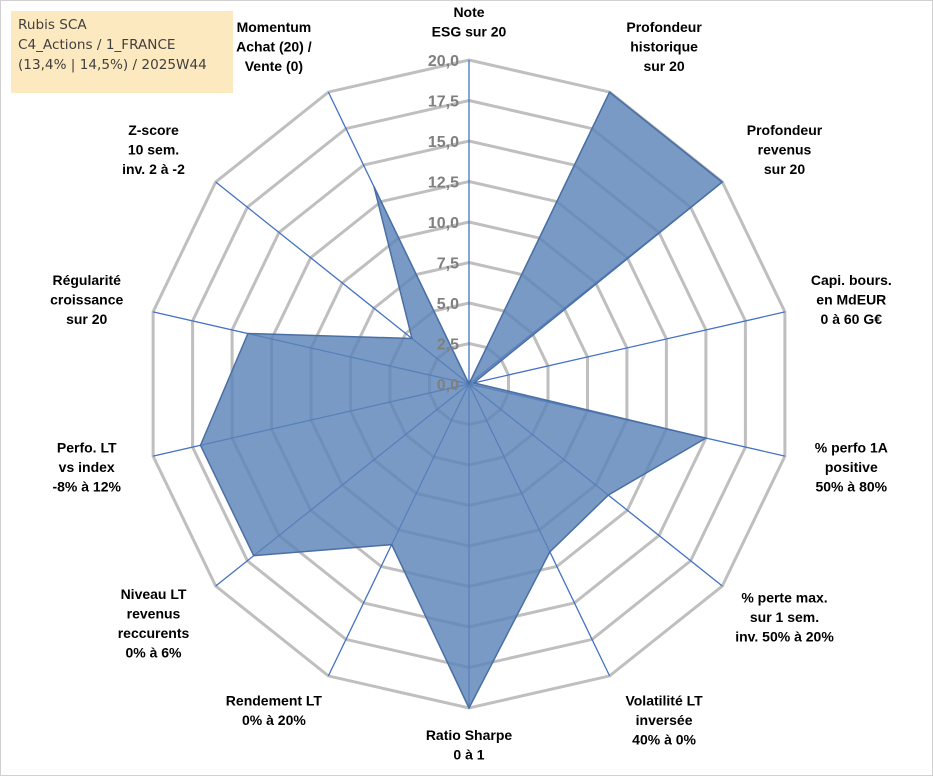  What do you see at coordinates (468, 755) in the screenshot?
I see `category-label-line: 0 à 1` at bounding box center [468, 755].